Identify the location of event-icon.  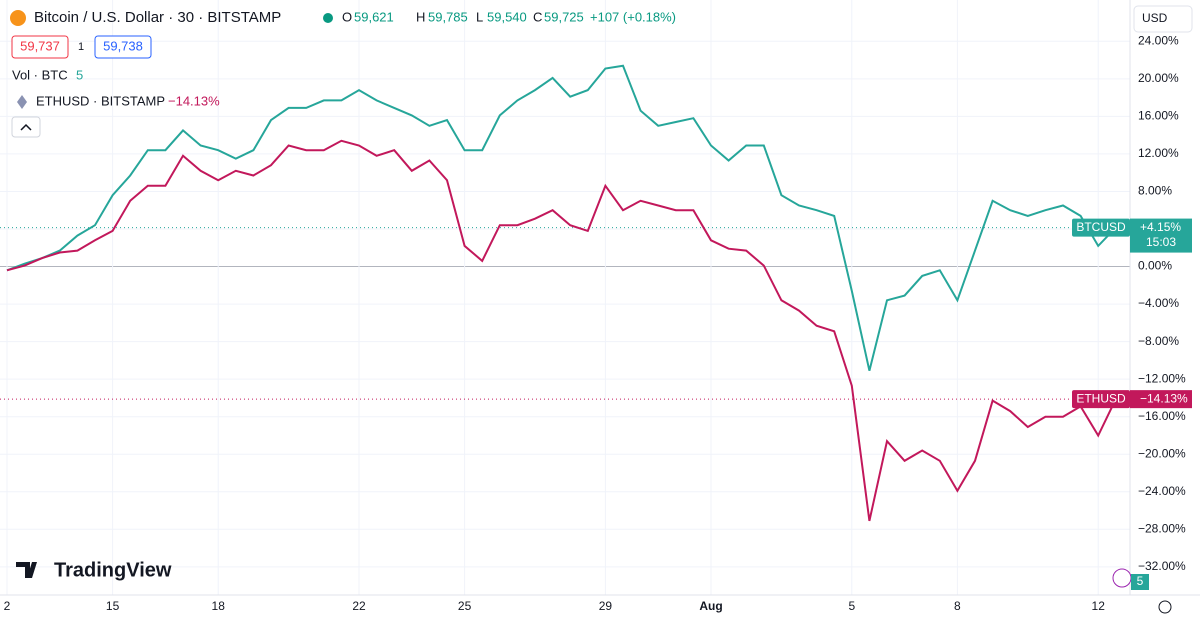
(1122, 578).